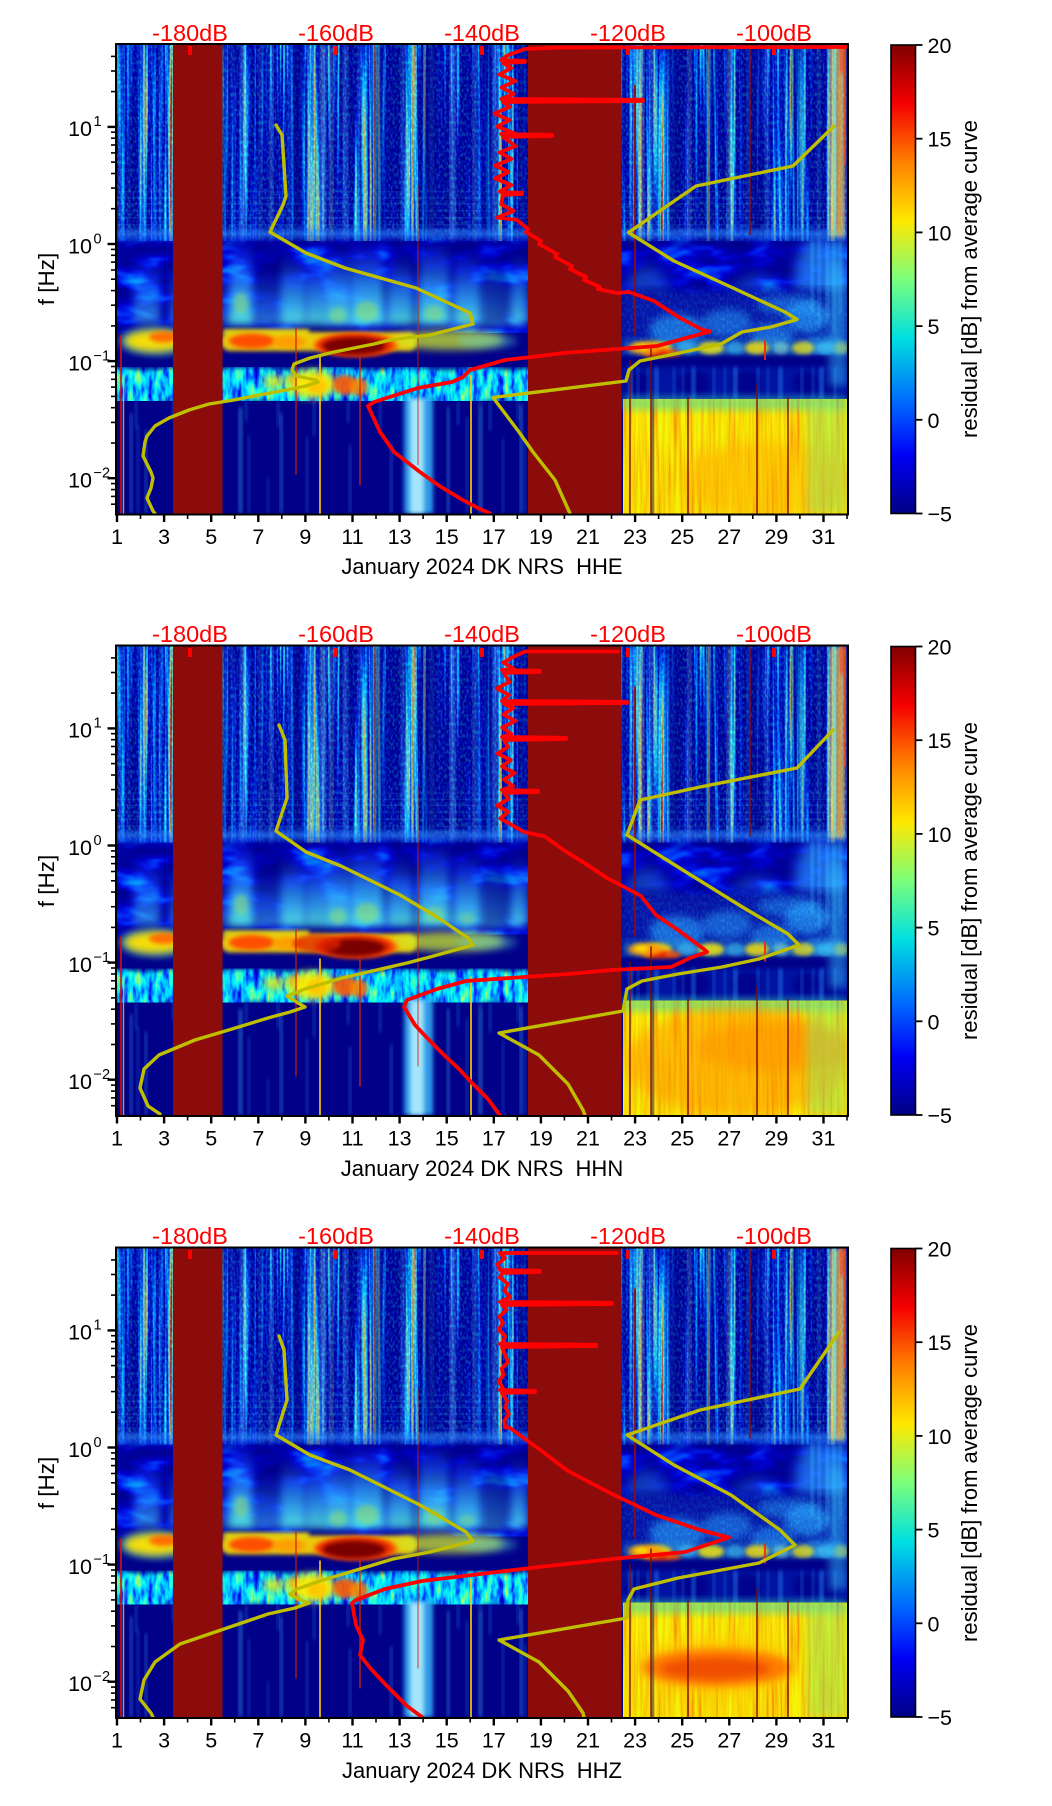 This screenshot has height=1806, width=1052. Describe the element at coordinates (482, 1168) in the screenshot. I see `svg-text: January 2024 DK NRS HHN` at that location.